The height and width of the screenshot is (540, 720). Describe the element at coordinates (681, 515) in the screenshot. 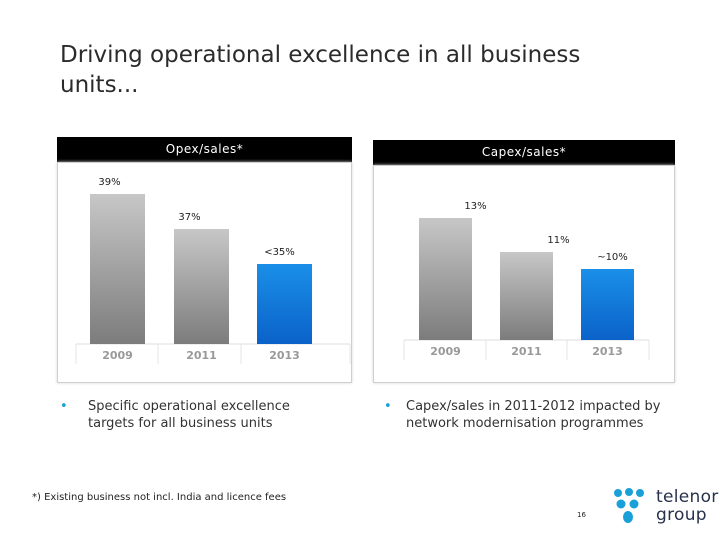

I see `logo-text-group: group` at that location.